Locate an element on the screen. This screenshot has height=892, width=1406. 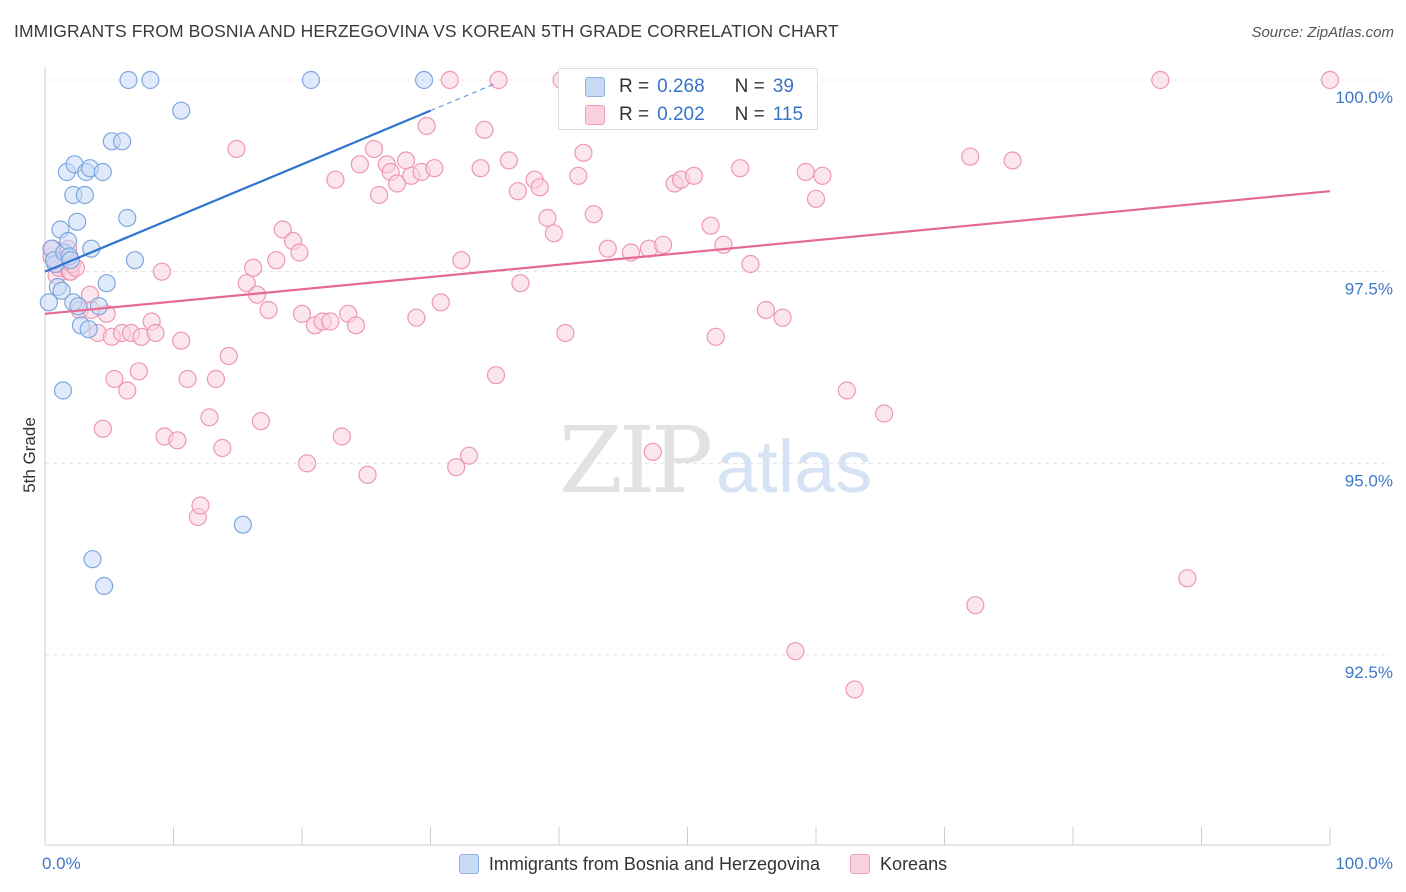
blue-n-value: 39 is located at coordinates (783, 86).